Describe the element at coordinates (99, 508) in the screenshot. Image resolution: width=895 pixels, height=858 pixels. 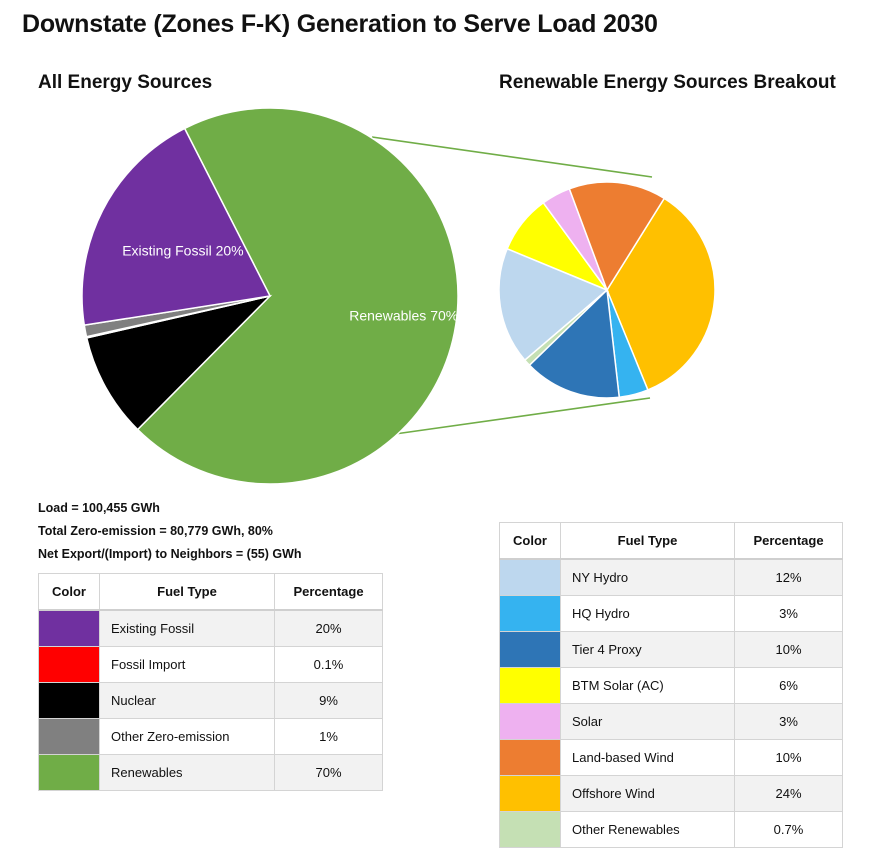
I see `load-total: Load = 100,455 GWh` at that location.